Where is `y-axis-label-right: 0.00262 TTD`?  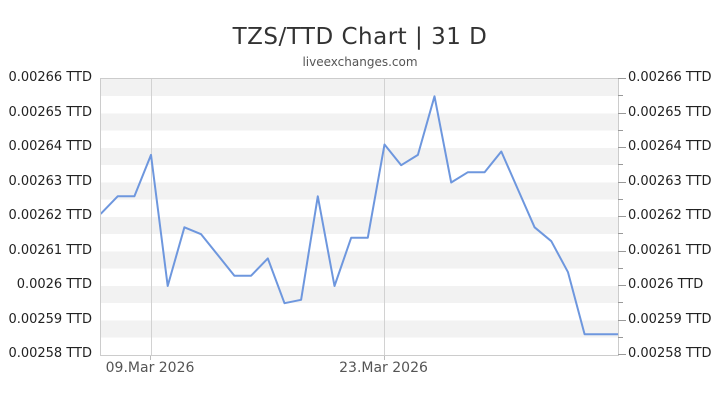 y-axis-label-right: 0.00262 TTD is located at coordinates (670, 215).